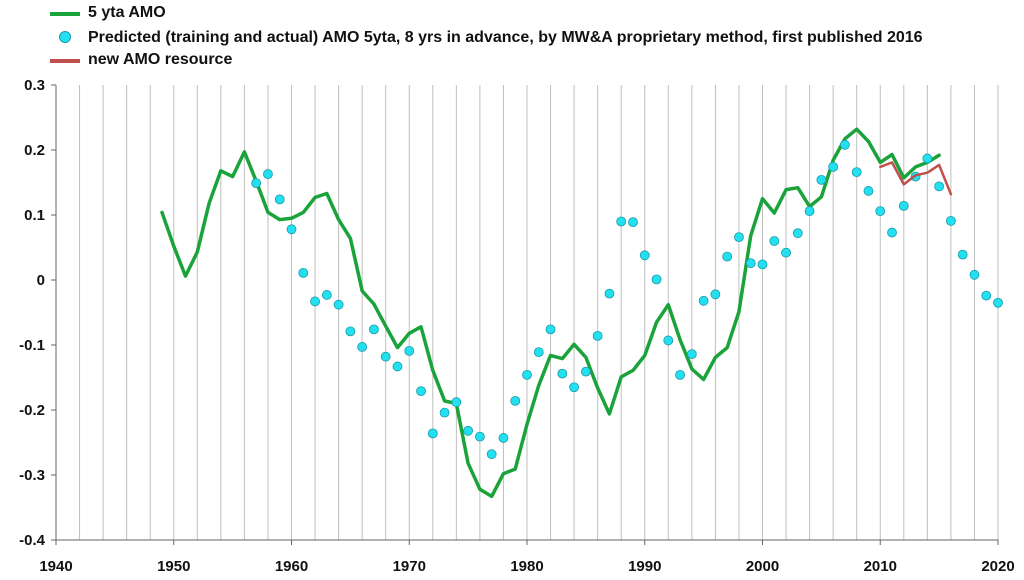 This screenshot has width=1024, height=580. Describe the element at coordinates (526, 566) in the screenshot. I see `x-tick-label: 1980` at that location.